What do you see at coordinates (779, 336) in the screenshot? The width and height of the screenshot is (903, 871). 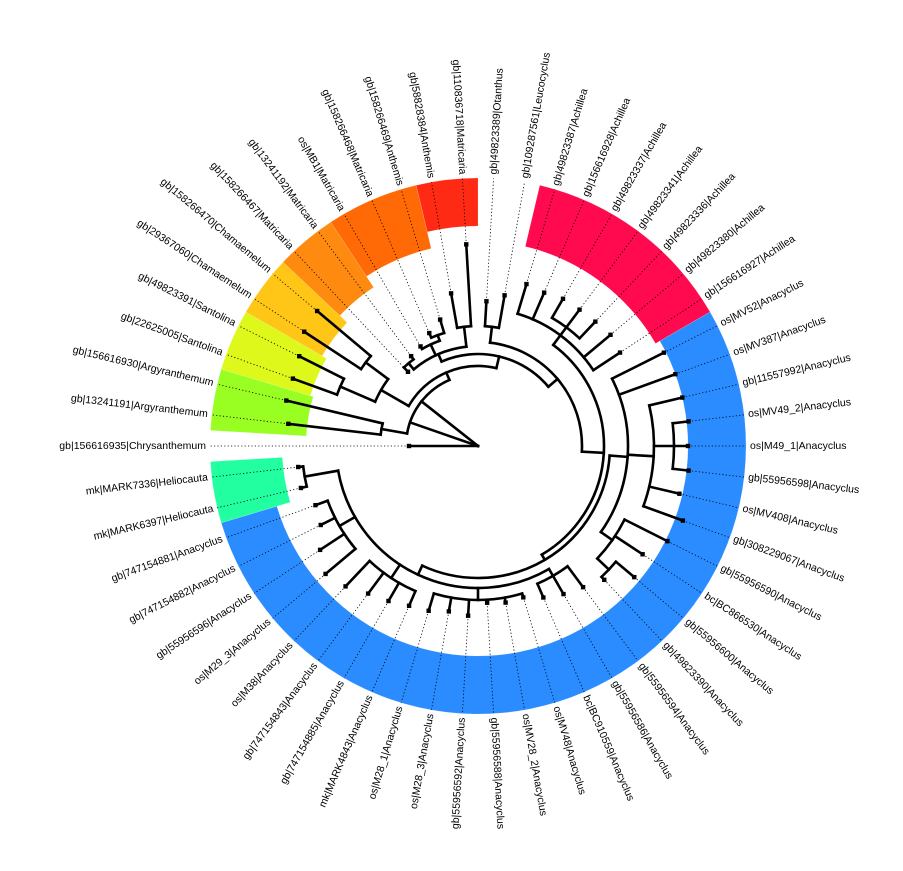 I see `tip-label: os|MV387|Anacyclus` at bounding box center [779, 336].